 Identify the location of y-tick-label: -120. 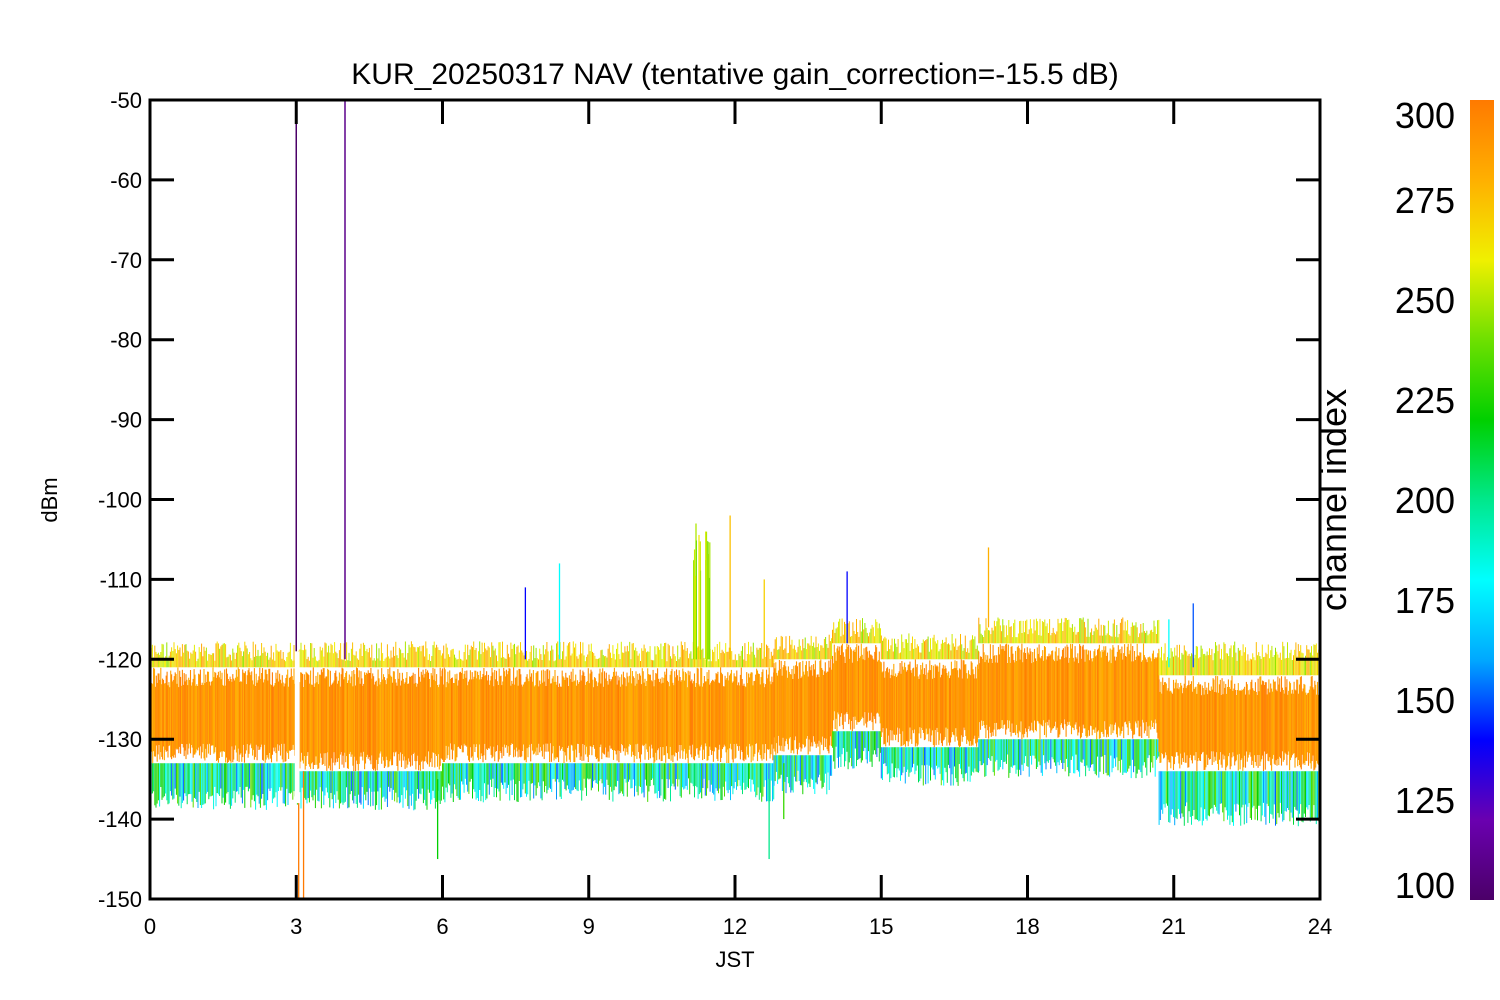
(120, 659).